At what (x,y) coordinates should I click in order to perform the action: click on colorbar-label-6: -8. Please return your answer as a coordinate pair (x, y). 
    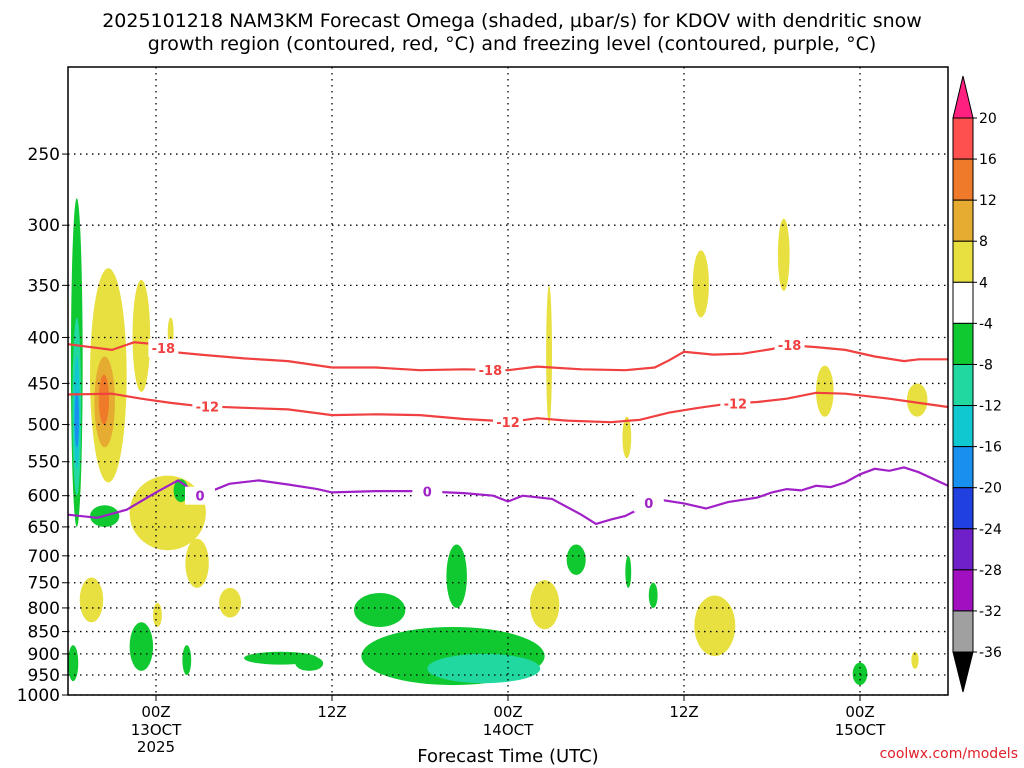
    Looking at the image, I should click on (986, 365).